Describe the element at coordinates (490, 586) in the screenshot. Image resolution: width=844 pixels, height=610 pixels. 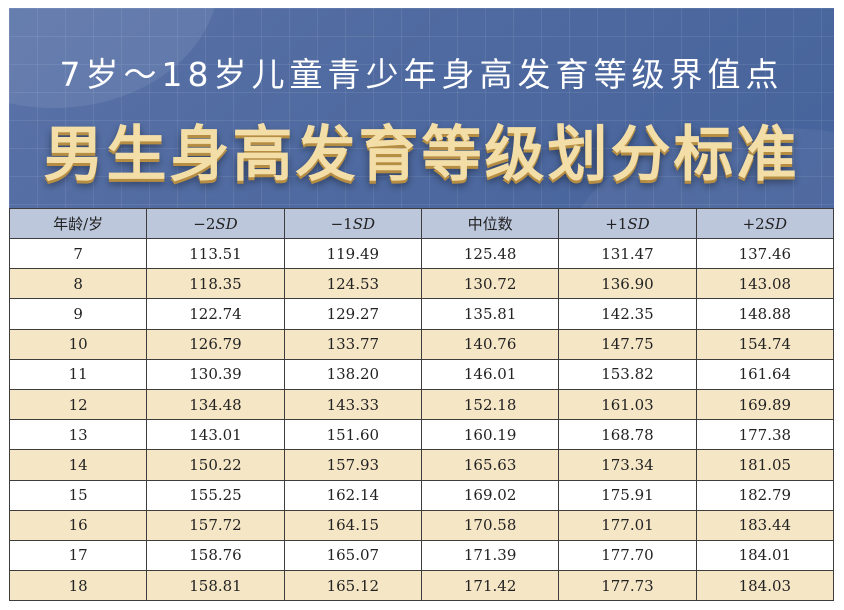
I see `value-cell: 171.42` at that location.